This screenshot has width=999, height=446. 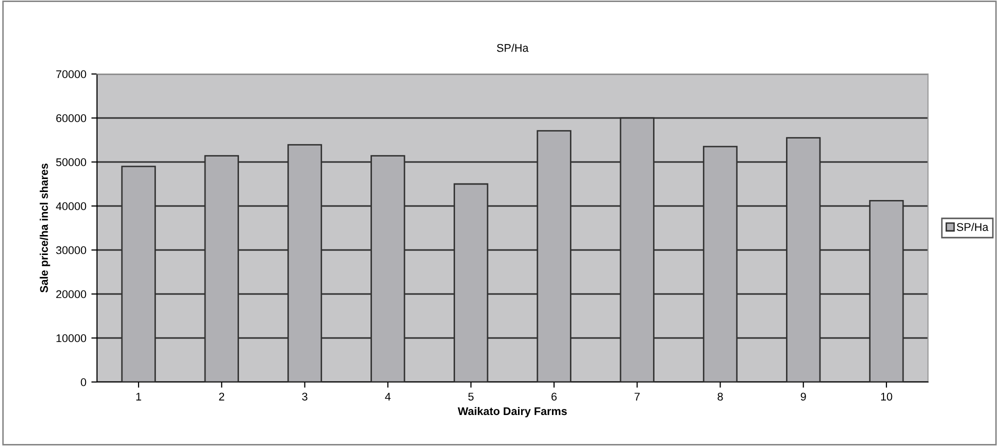 What do you see at coordinates (83, 382) in the screenshot?
I see `y-tick-label: 0` at bounding box center [83, 382].